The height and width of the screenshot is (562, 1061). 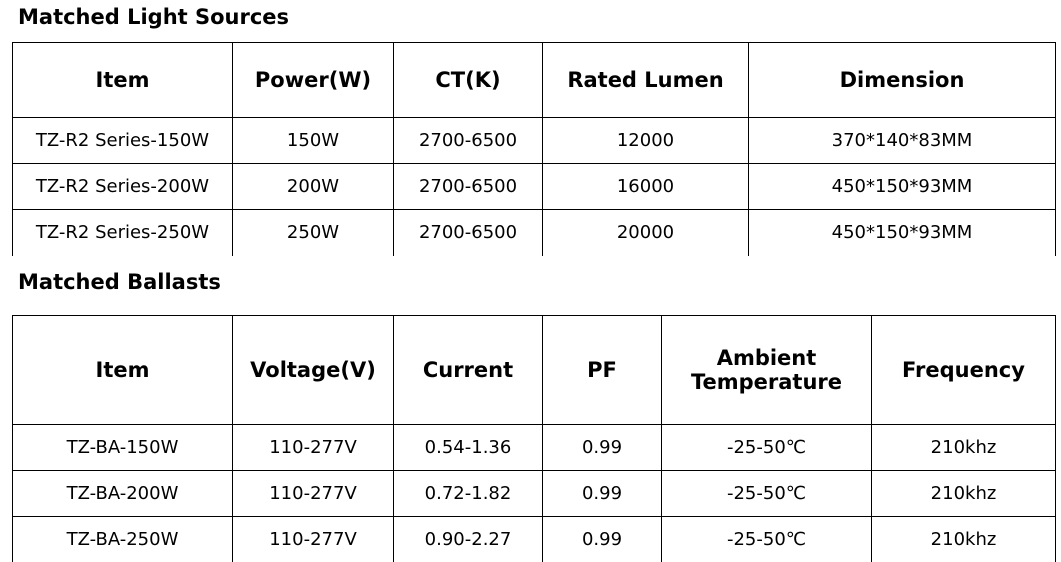 I want to click on cell: TZ-BA-150W, so click(x=122, y=447).